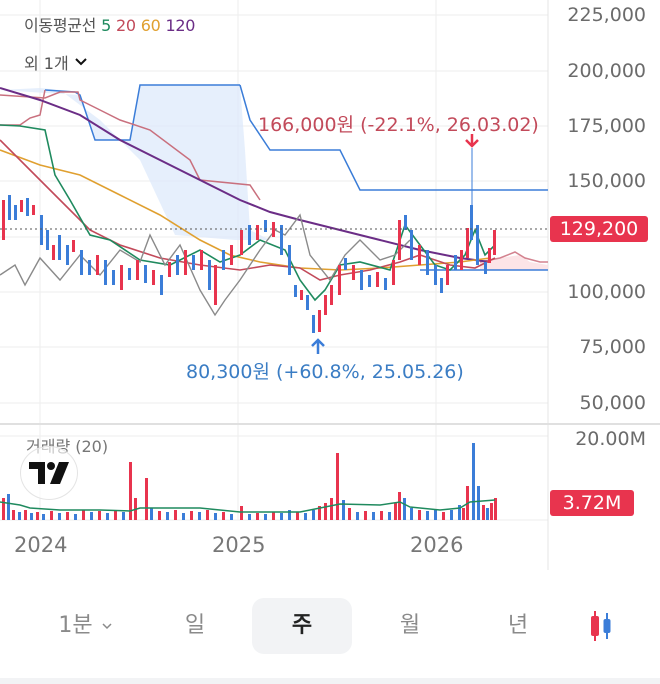 The image size is (660, 684). Describe the element at coordinates (325, 372) in the screenshot. I see `low-annotation: 80,300원 (+60.8%, 25.05.26)` at that location.